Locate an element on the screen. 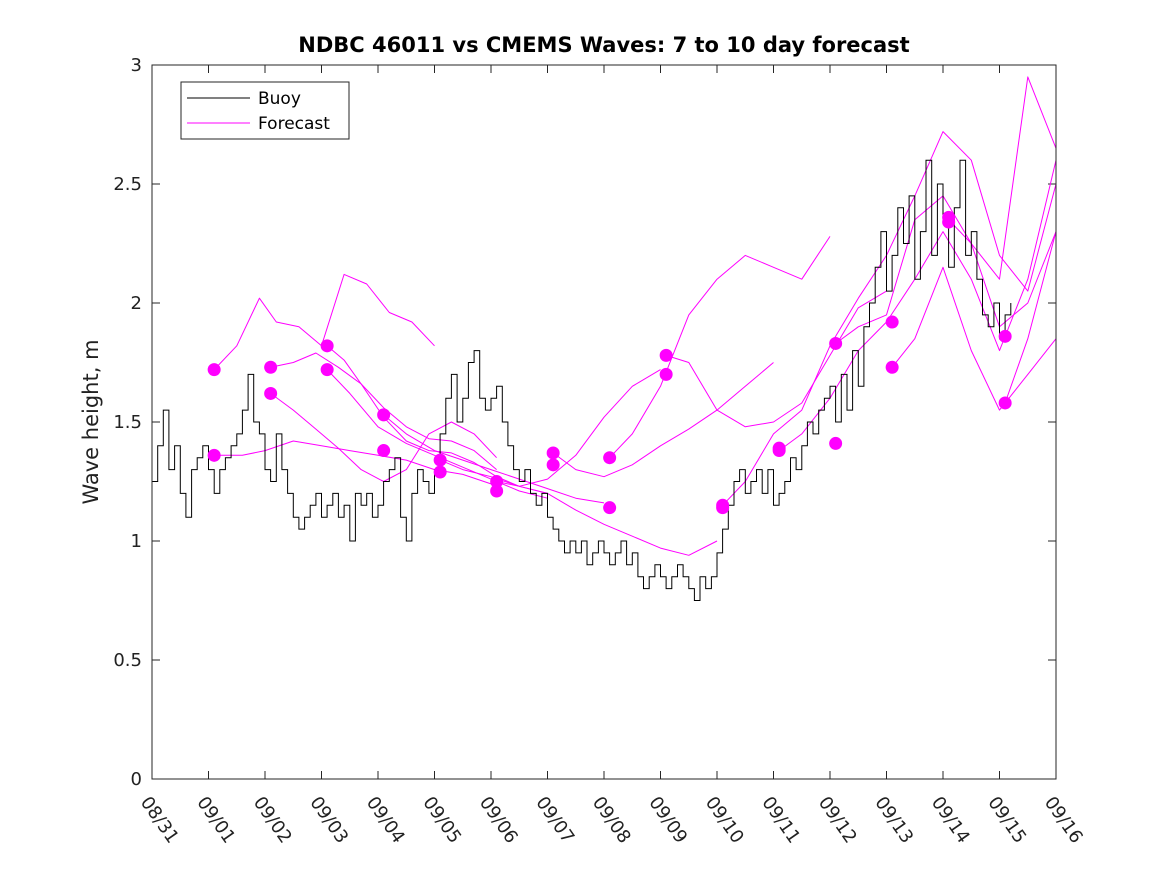 The image size is (1167, 875). legend: Buoy Forecast is located at coordinates (265, 110).